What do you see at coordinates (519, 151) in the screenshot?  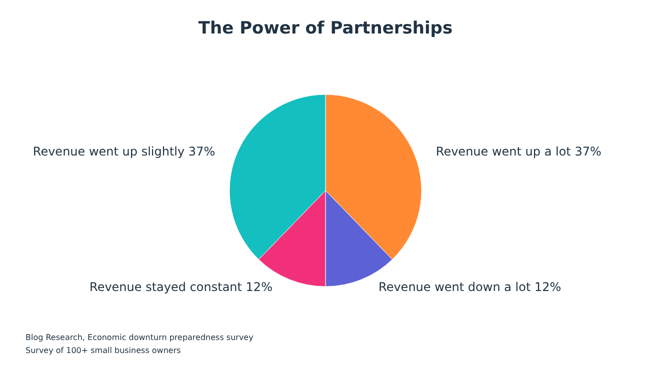 I see `slice-label: Revenue went up a lot 37%` at bounding box center [519, 151].